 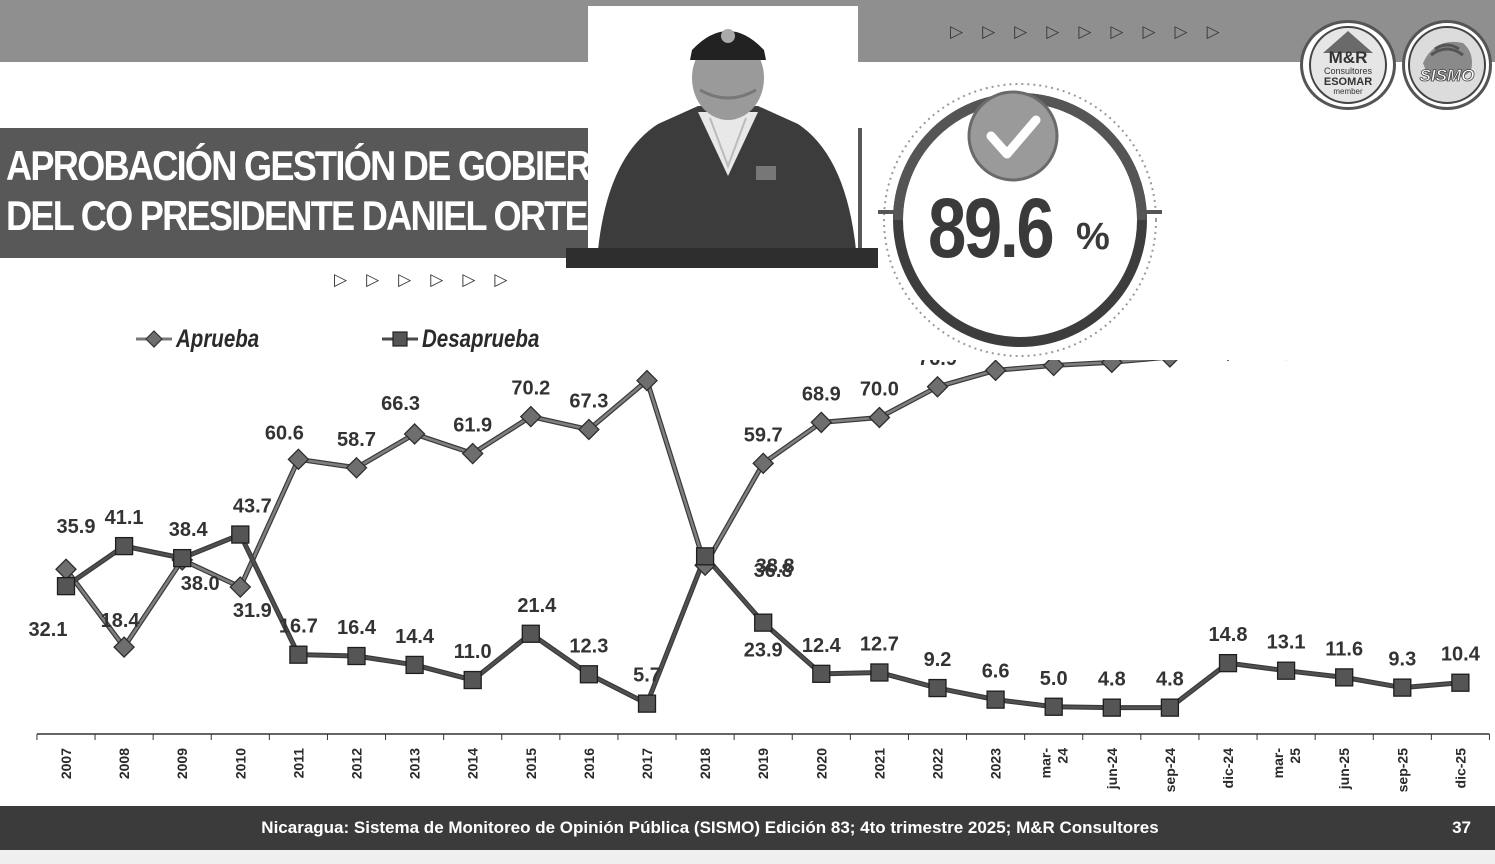 I want to click on aprueba-data-label: 70.0, so click(x=879, y=390).